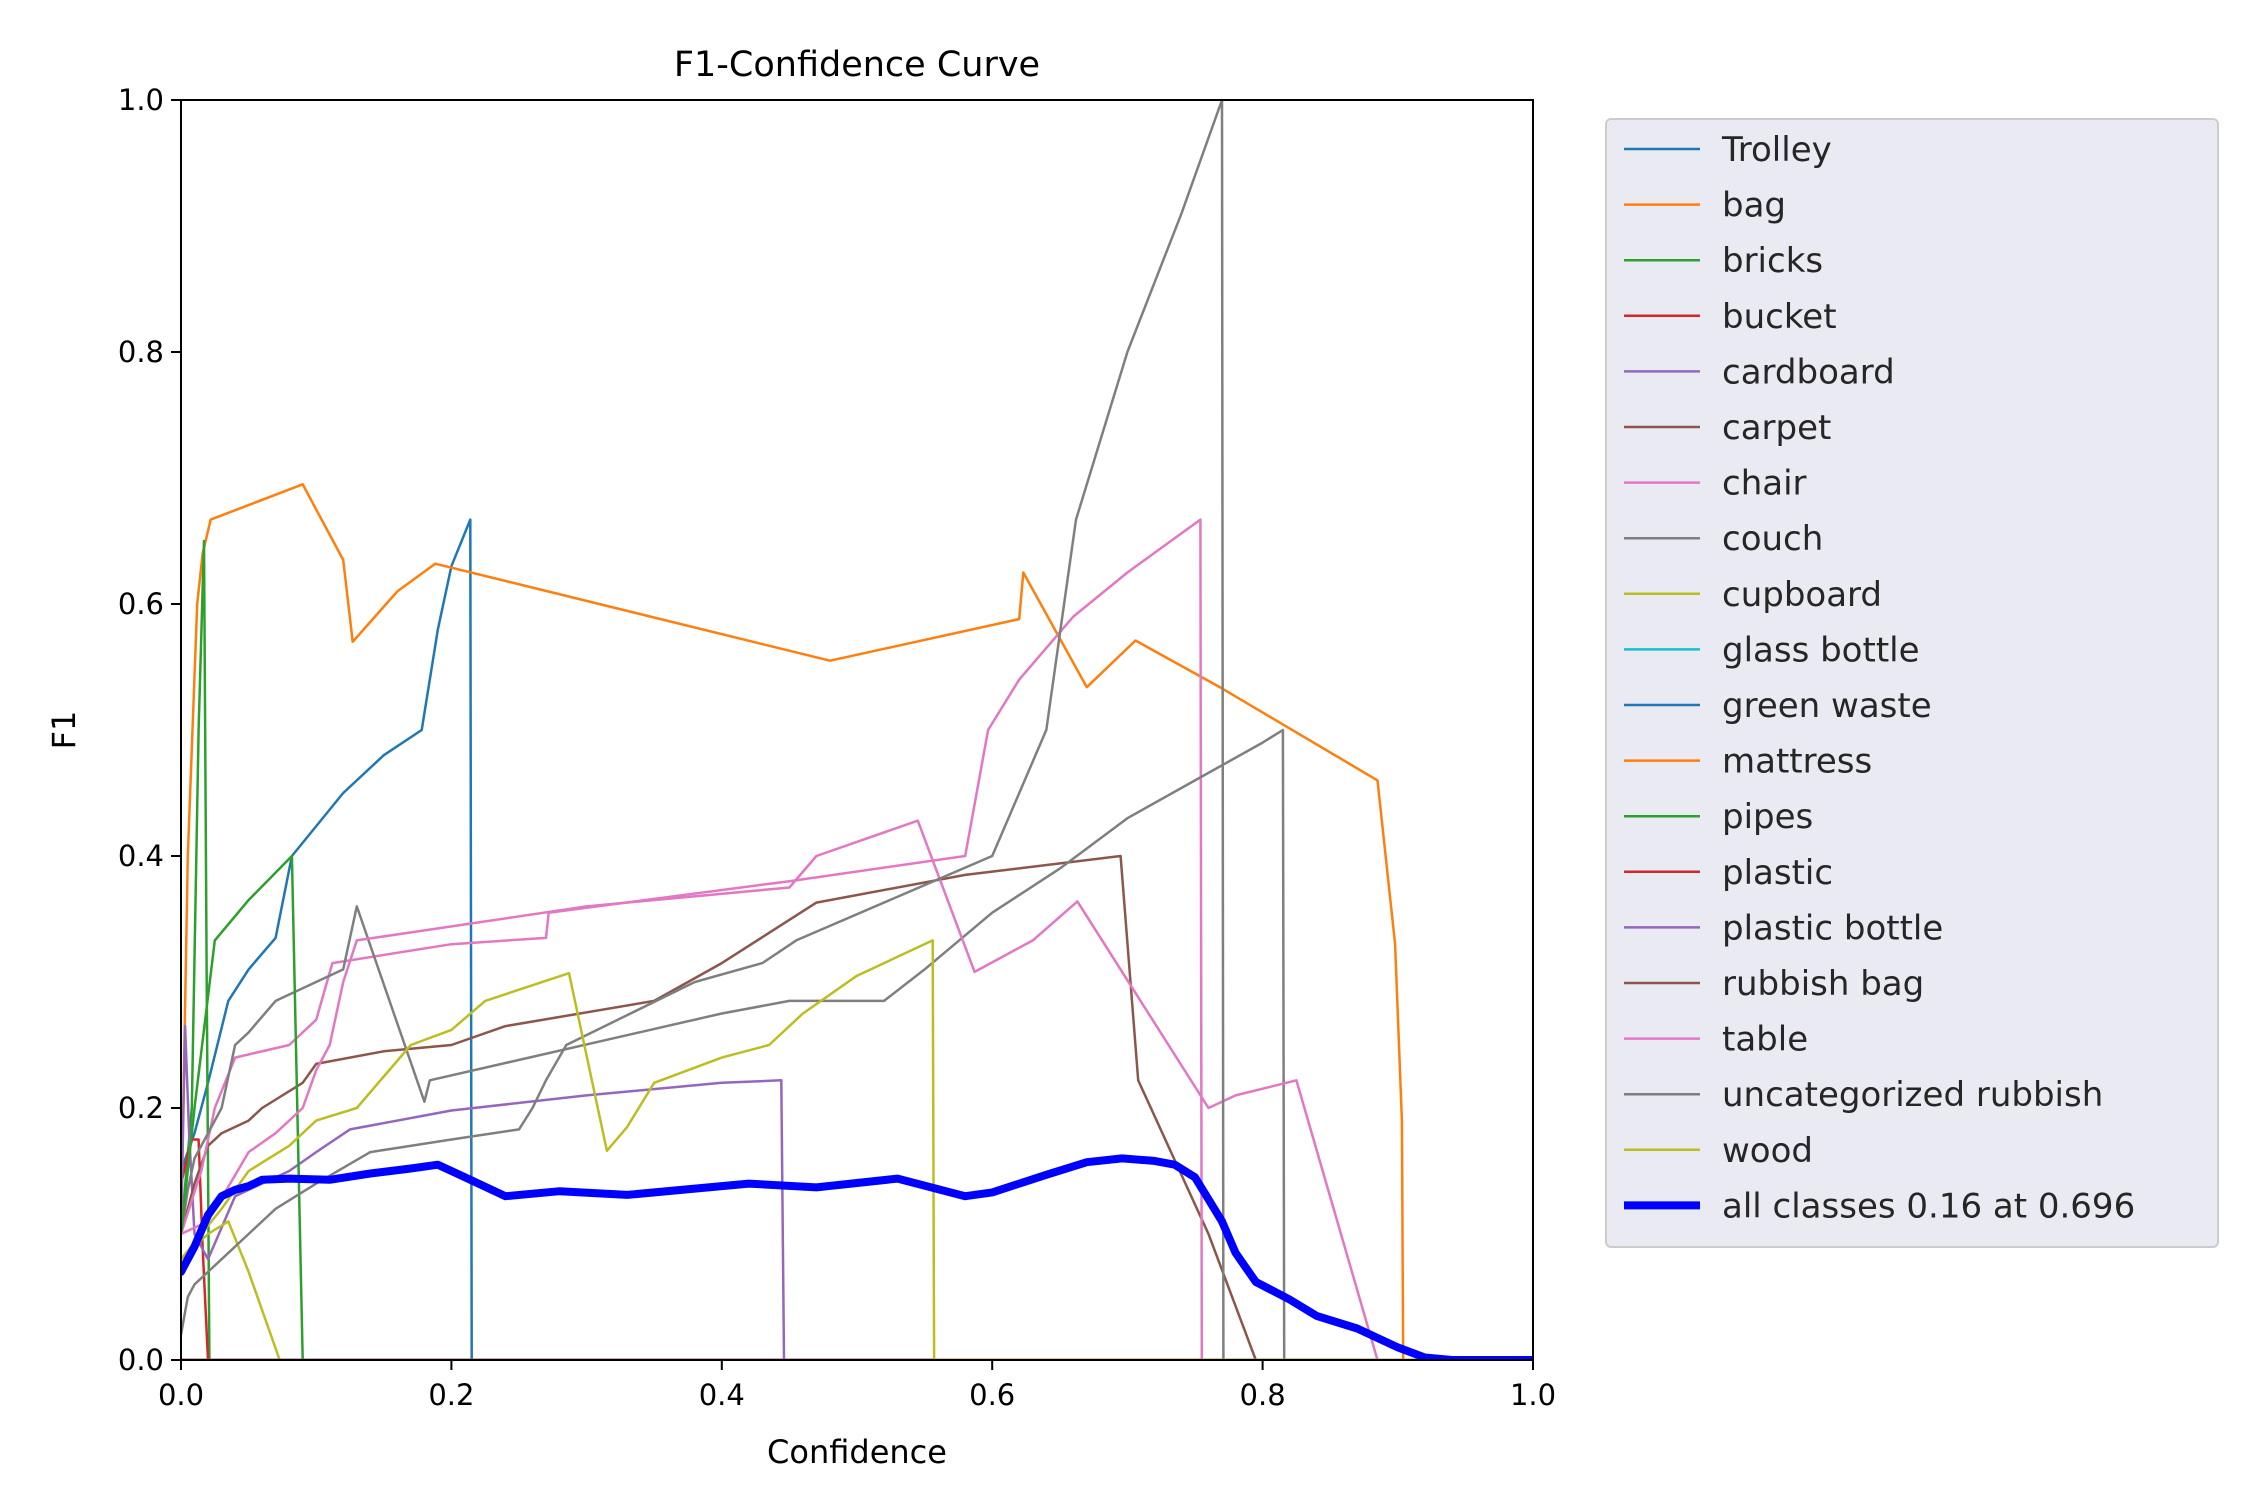 This screenshot has height=1500, width=2250. What do you see at coordinates (1767, 1151) in the screenshot?
I see `legend-label: wood` at bounding box center [1767, 1151].